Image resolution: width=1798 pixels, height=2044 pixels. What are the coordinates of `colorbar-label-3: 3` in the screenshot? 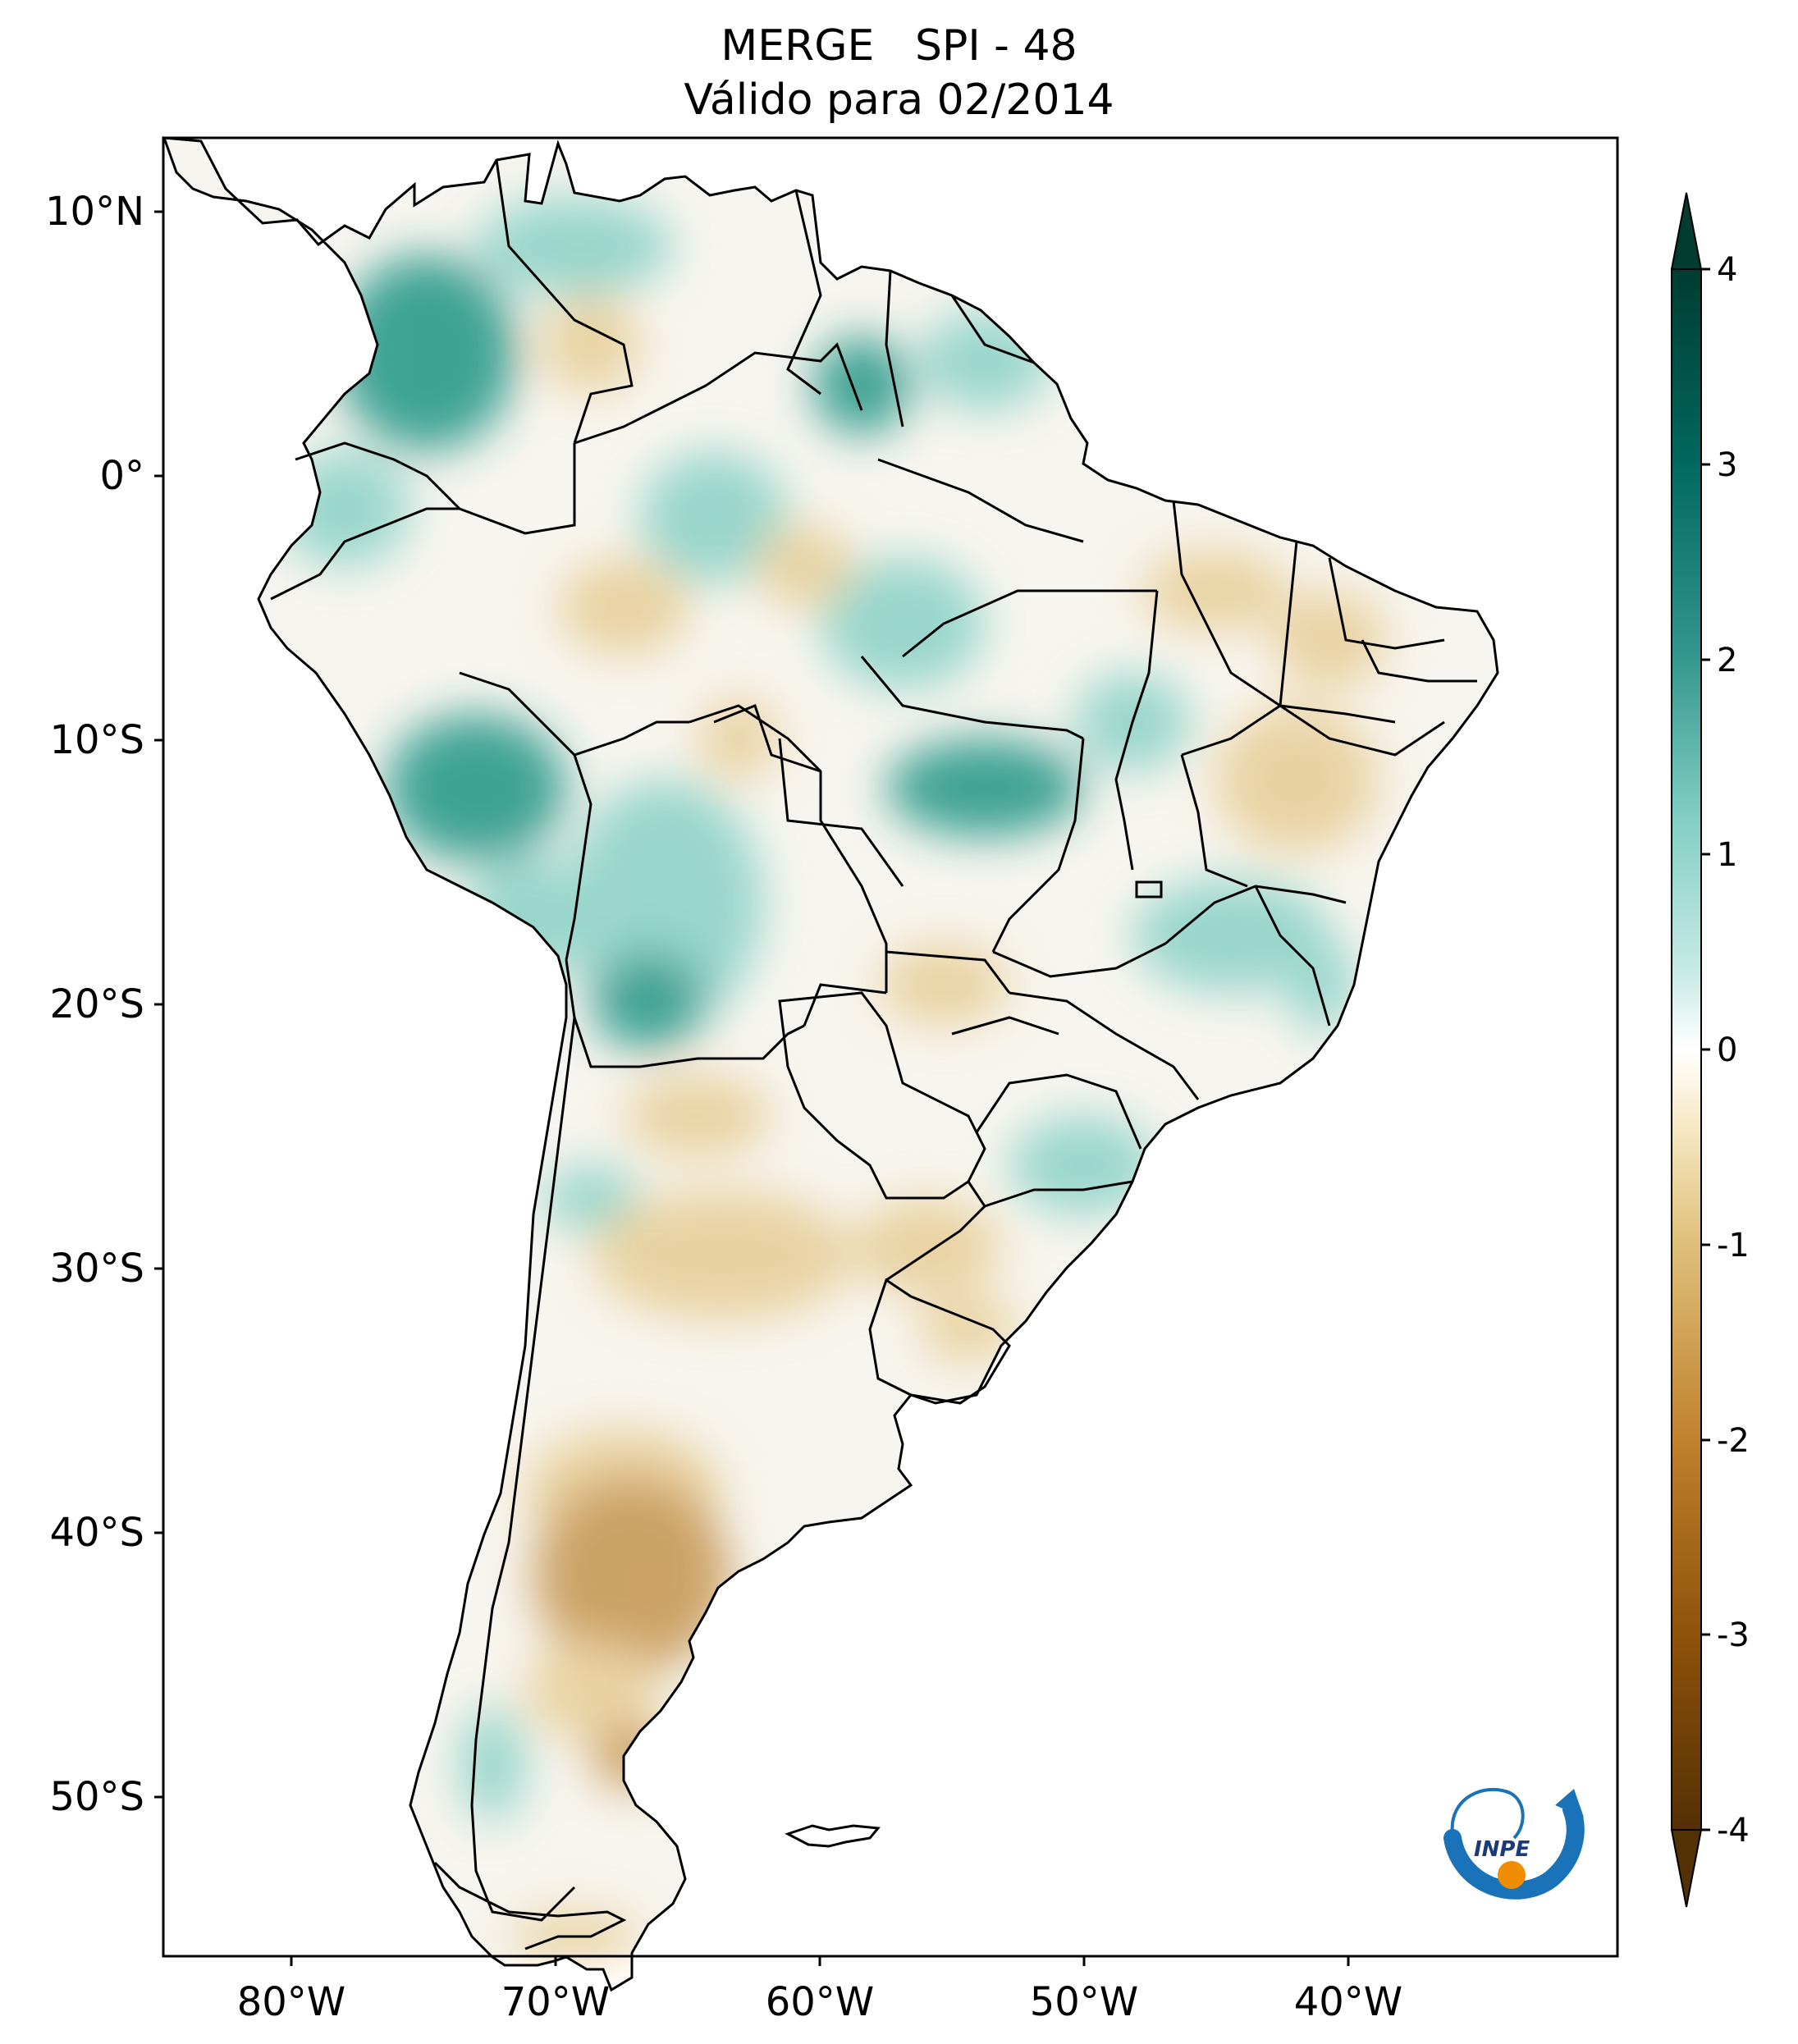 It's located at (1727, 465).